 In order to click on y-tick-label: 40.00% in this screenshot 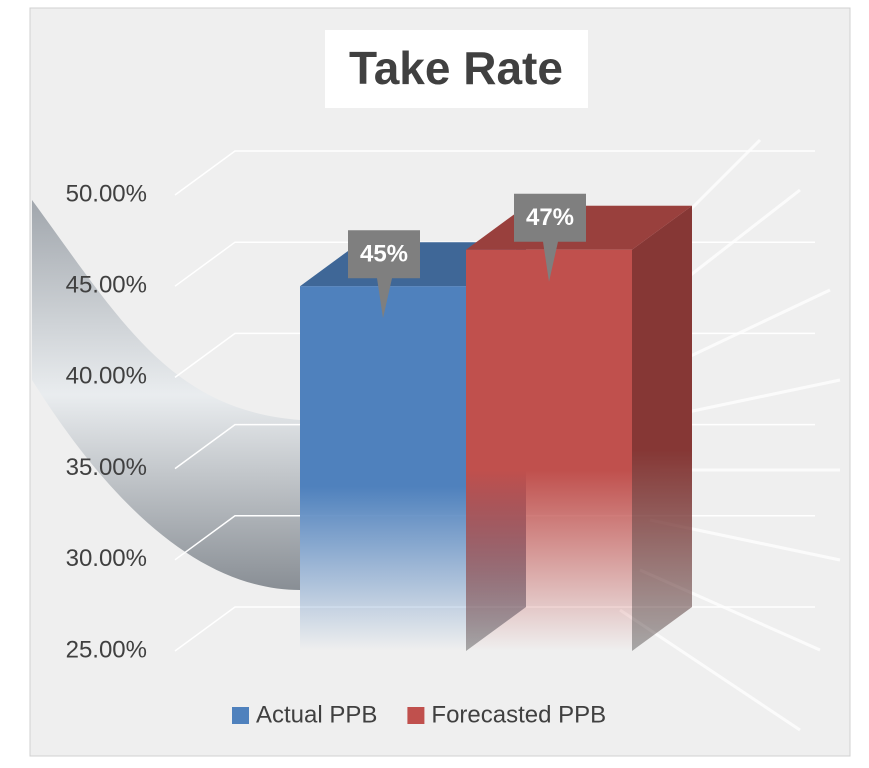, I will do `click(106, 376)`.